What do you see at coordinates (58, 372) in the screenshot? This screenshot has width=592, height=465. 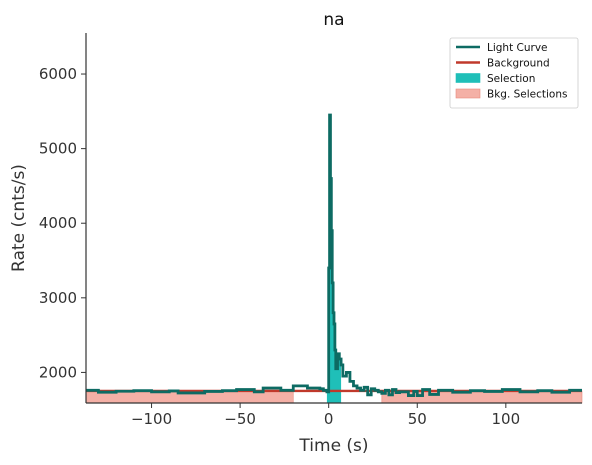 I see `y-tick-label: 2000` at bounding box center [58, 372].